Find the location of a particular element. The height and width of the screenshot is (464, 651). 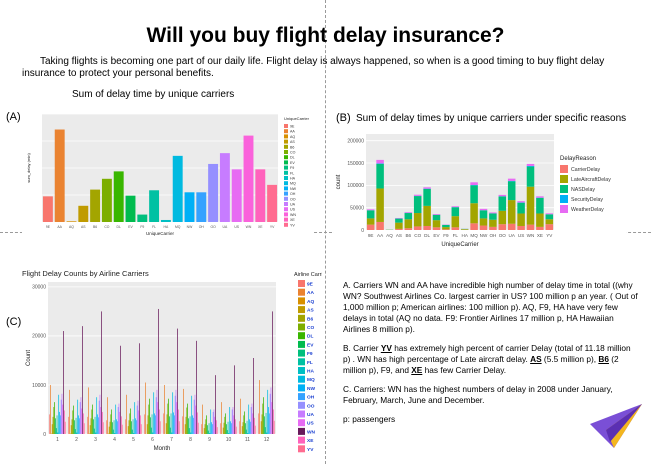

bar-m7-oo is located at coordinates (175, 414).